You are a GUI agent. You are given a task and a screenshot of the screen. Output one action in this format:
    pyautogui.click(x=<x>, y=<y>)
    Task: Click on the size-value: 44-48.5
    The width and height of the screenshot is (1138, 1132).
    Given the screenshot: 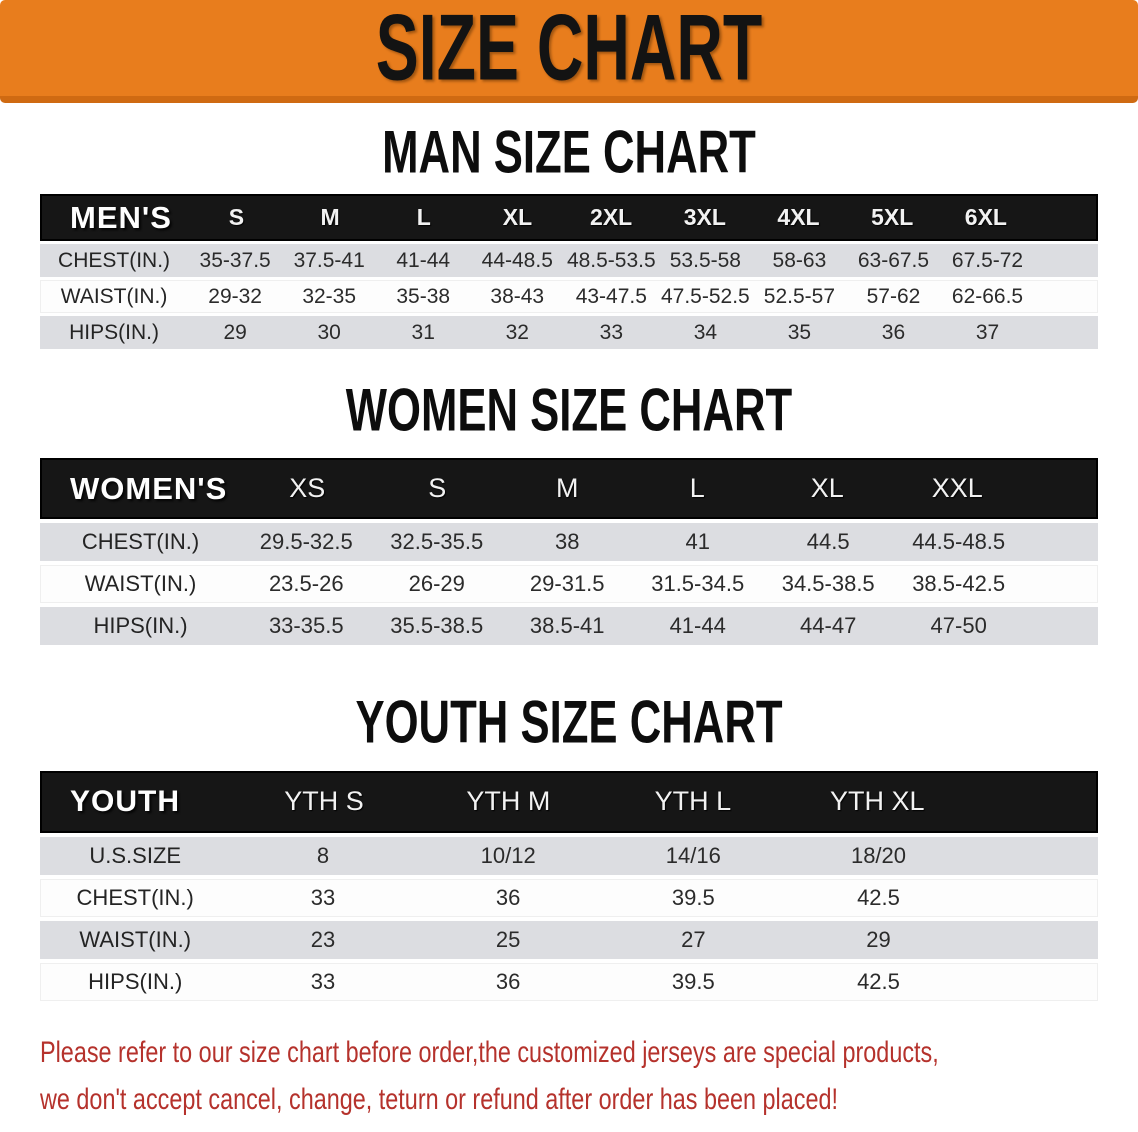 What is the action you would take?
    pyautogui.click(x=517, y=260)
    